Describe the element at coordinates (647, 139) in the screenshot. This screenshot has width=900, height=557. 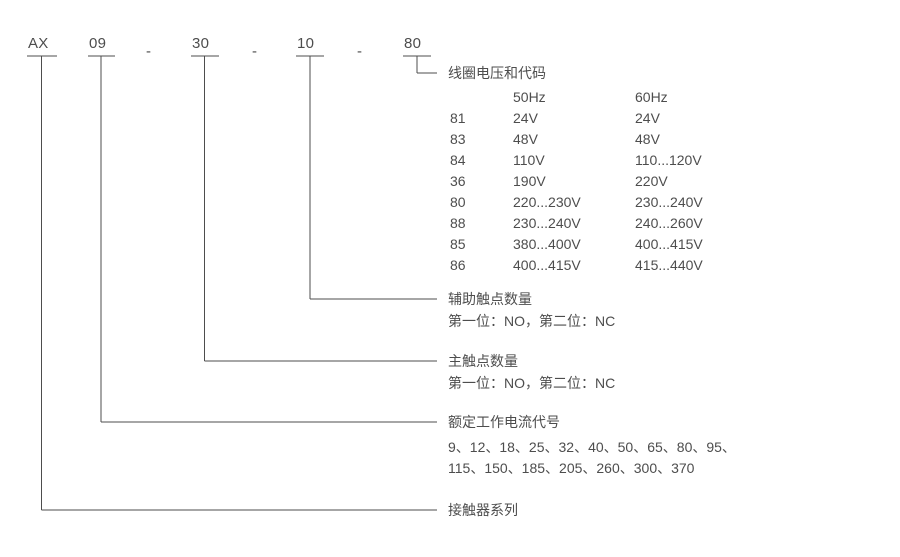
I see `voltage-row-60hz: 48V` at that location.